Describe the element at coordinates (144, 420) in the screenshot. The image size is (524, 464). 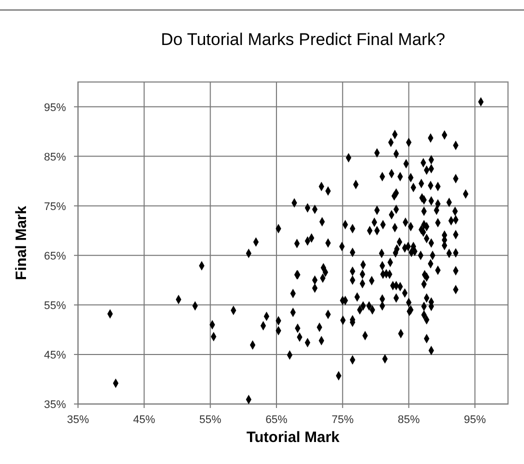
I see `x-tick-label: 45%` at that location.